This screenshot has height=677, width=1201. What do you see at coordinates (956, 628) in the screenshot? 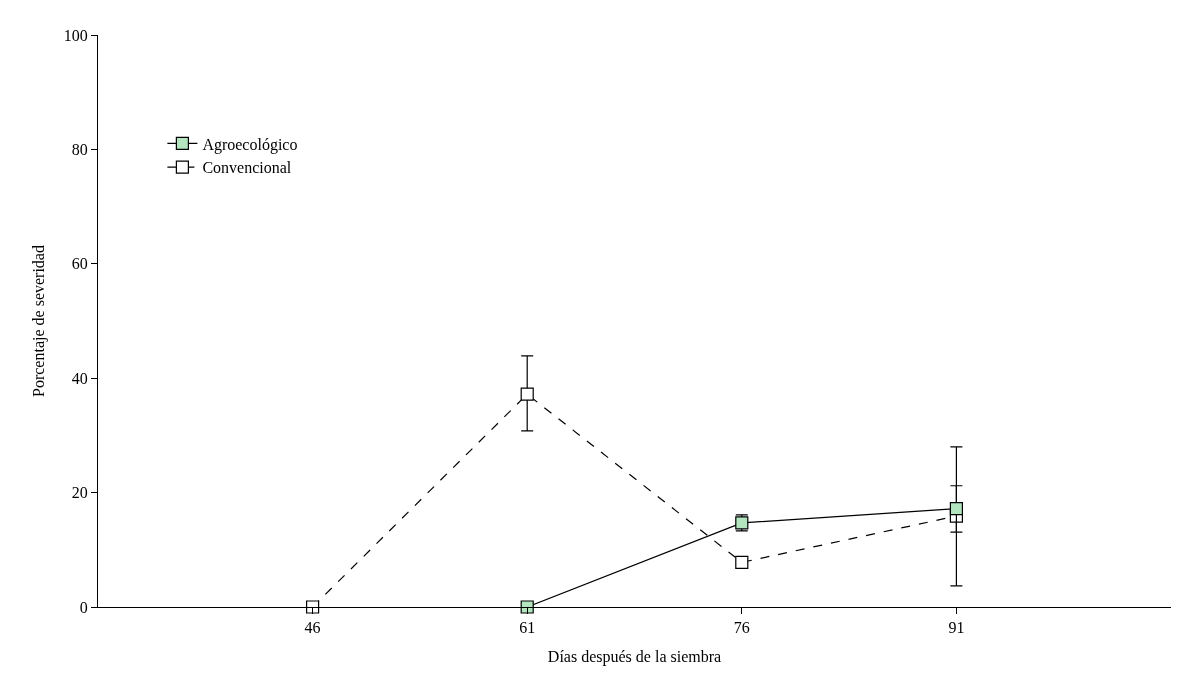
I see `x-tick-label: 91` at bounding box center [956, 628].